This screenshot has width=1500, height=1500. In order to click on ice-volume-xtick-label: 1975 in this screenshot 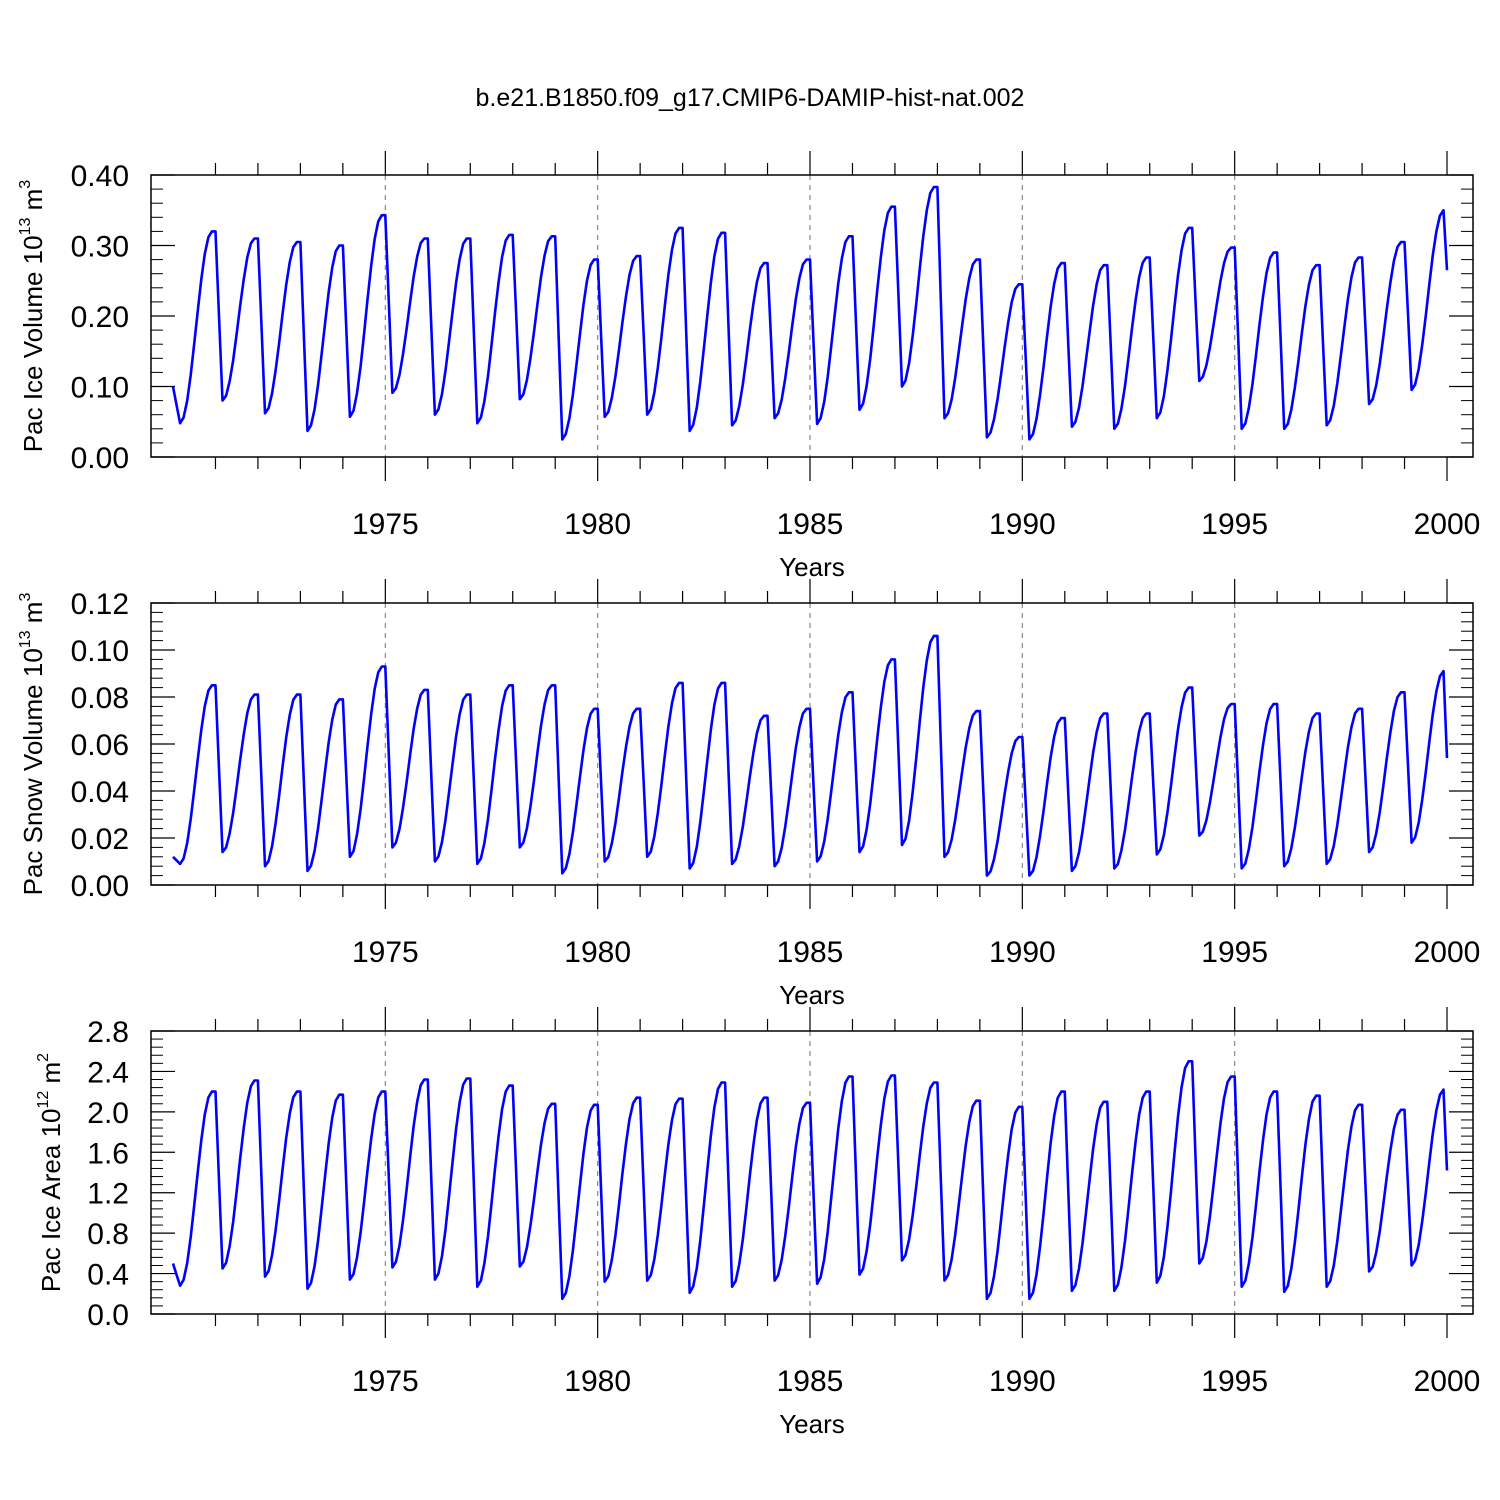, I will do `click(385, 524)`.